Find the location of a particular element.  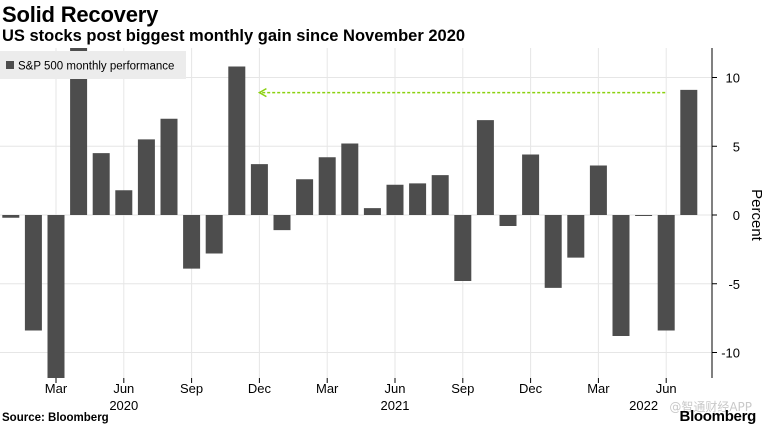

x-year-label: 2020 is located at coordinates (123, 404).